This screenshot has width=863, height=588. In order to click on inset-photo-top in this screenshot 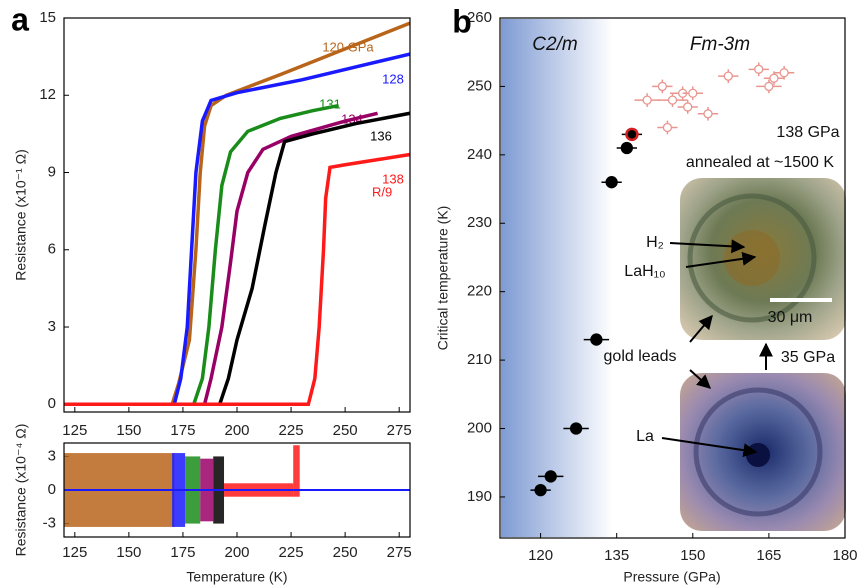, I will do `click(763, 259)`.